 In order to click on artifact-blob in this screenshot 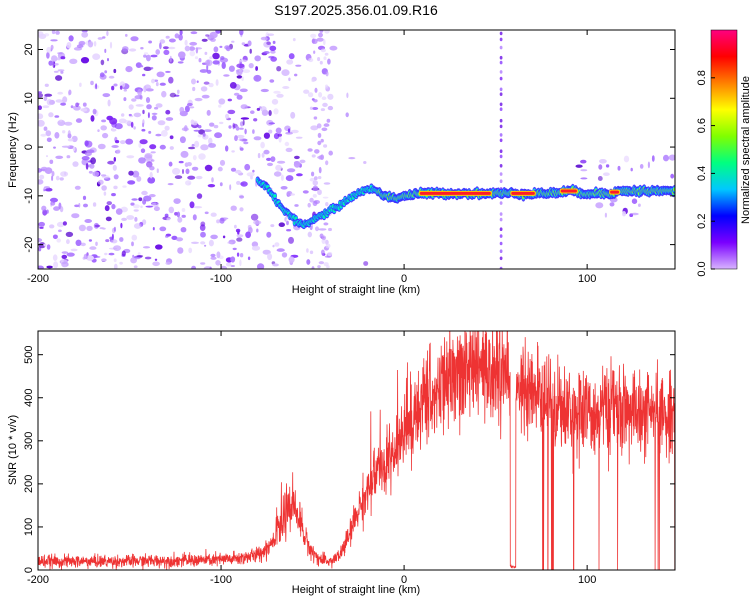, I will do `click(501, 104)`.